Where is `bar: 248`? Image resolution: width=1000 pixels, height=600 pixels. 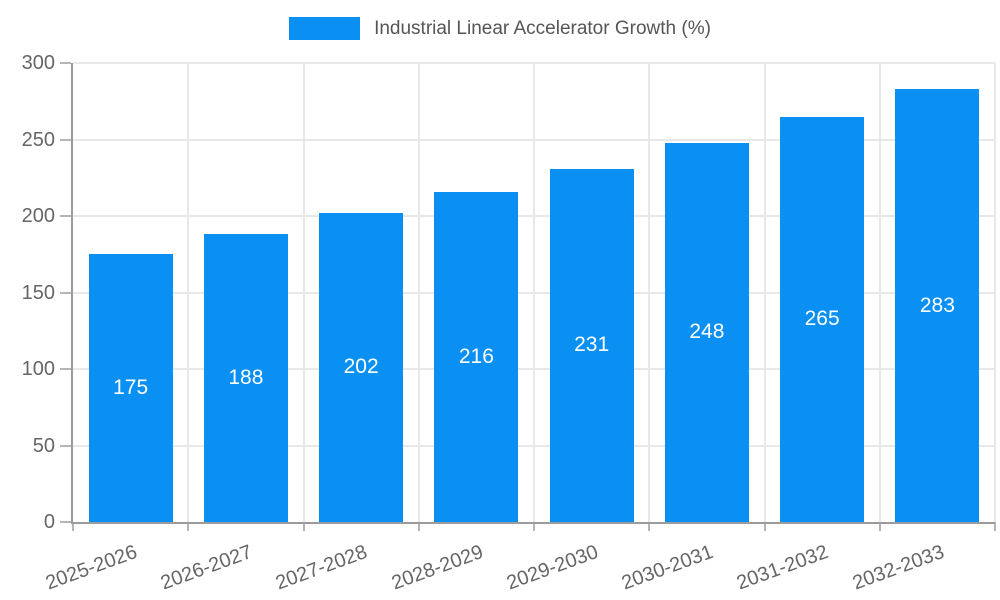
bar: 248 is located at coordinates (706, 332).